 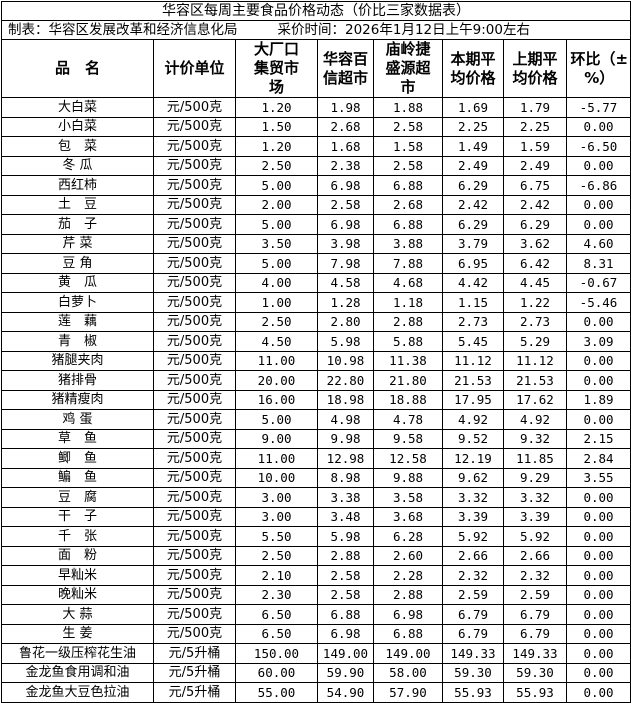 I want to click on item-name: 豆 腐, so click(x=77, y=497).